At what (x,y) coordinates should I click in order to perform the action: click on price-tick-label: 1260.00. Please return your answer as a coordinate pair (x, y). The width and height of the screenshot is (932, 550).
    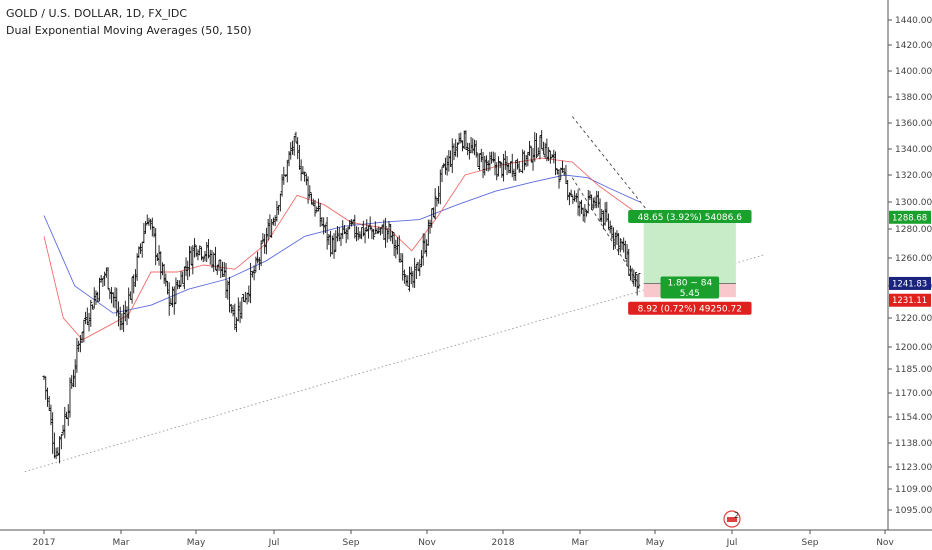
    Looking at the image, I should click on (913, 259).